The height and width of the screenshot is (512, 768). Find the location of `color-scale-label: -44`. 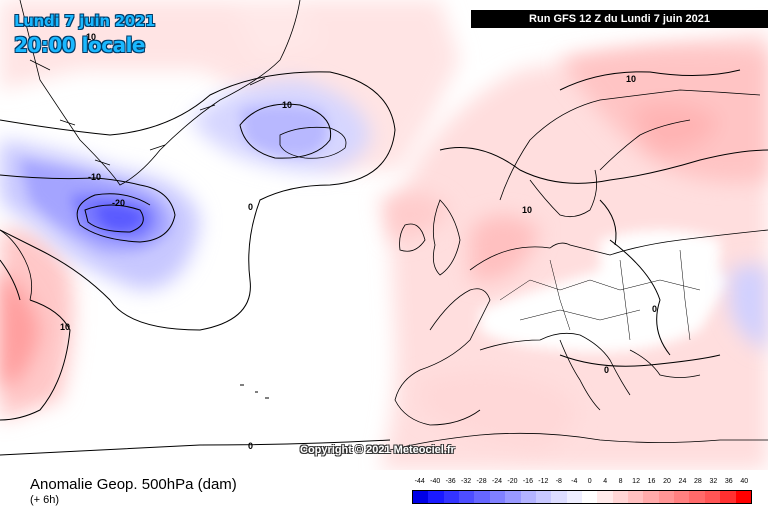

color-scale-label: -44 is located at coordinates (419, 481).